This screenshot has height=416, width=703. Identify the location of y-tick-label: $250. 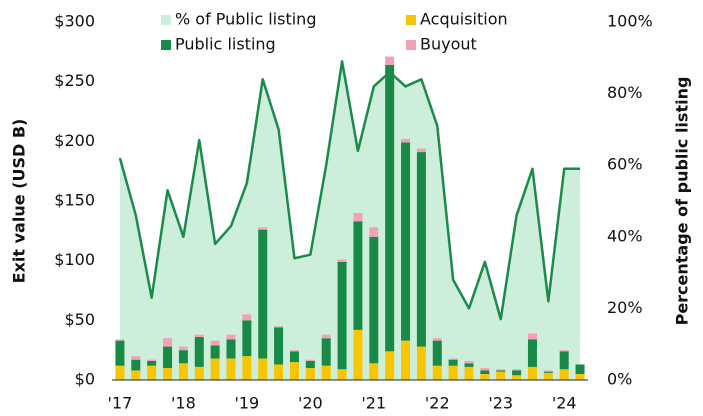
(74, 80).